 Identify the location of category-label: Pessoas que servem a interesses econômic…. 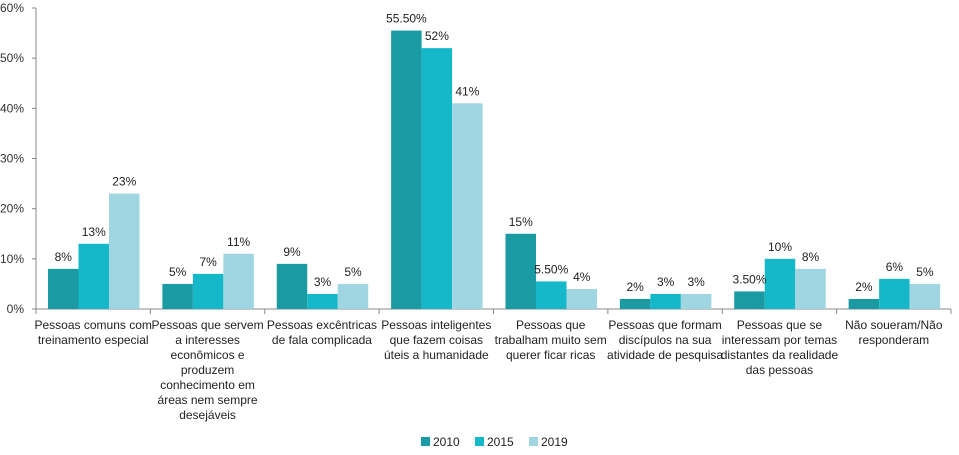
(207, 370).